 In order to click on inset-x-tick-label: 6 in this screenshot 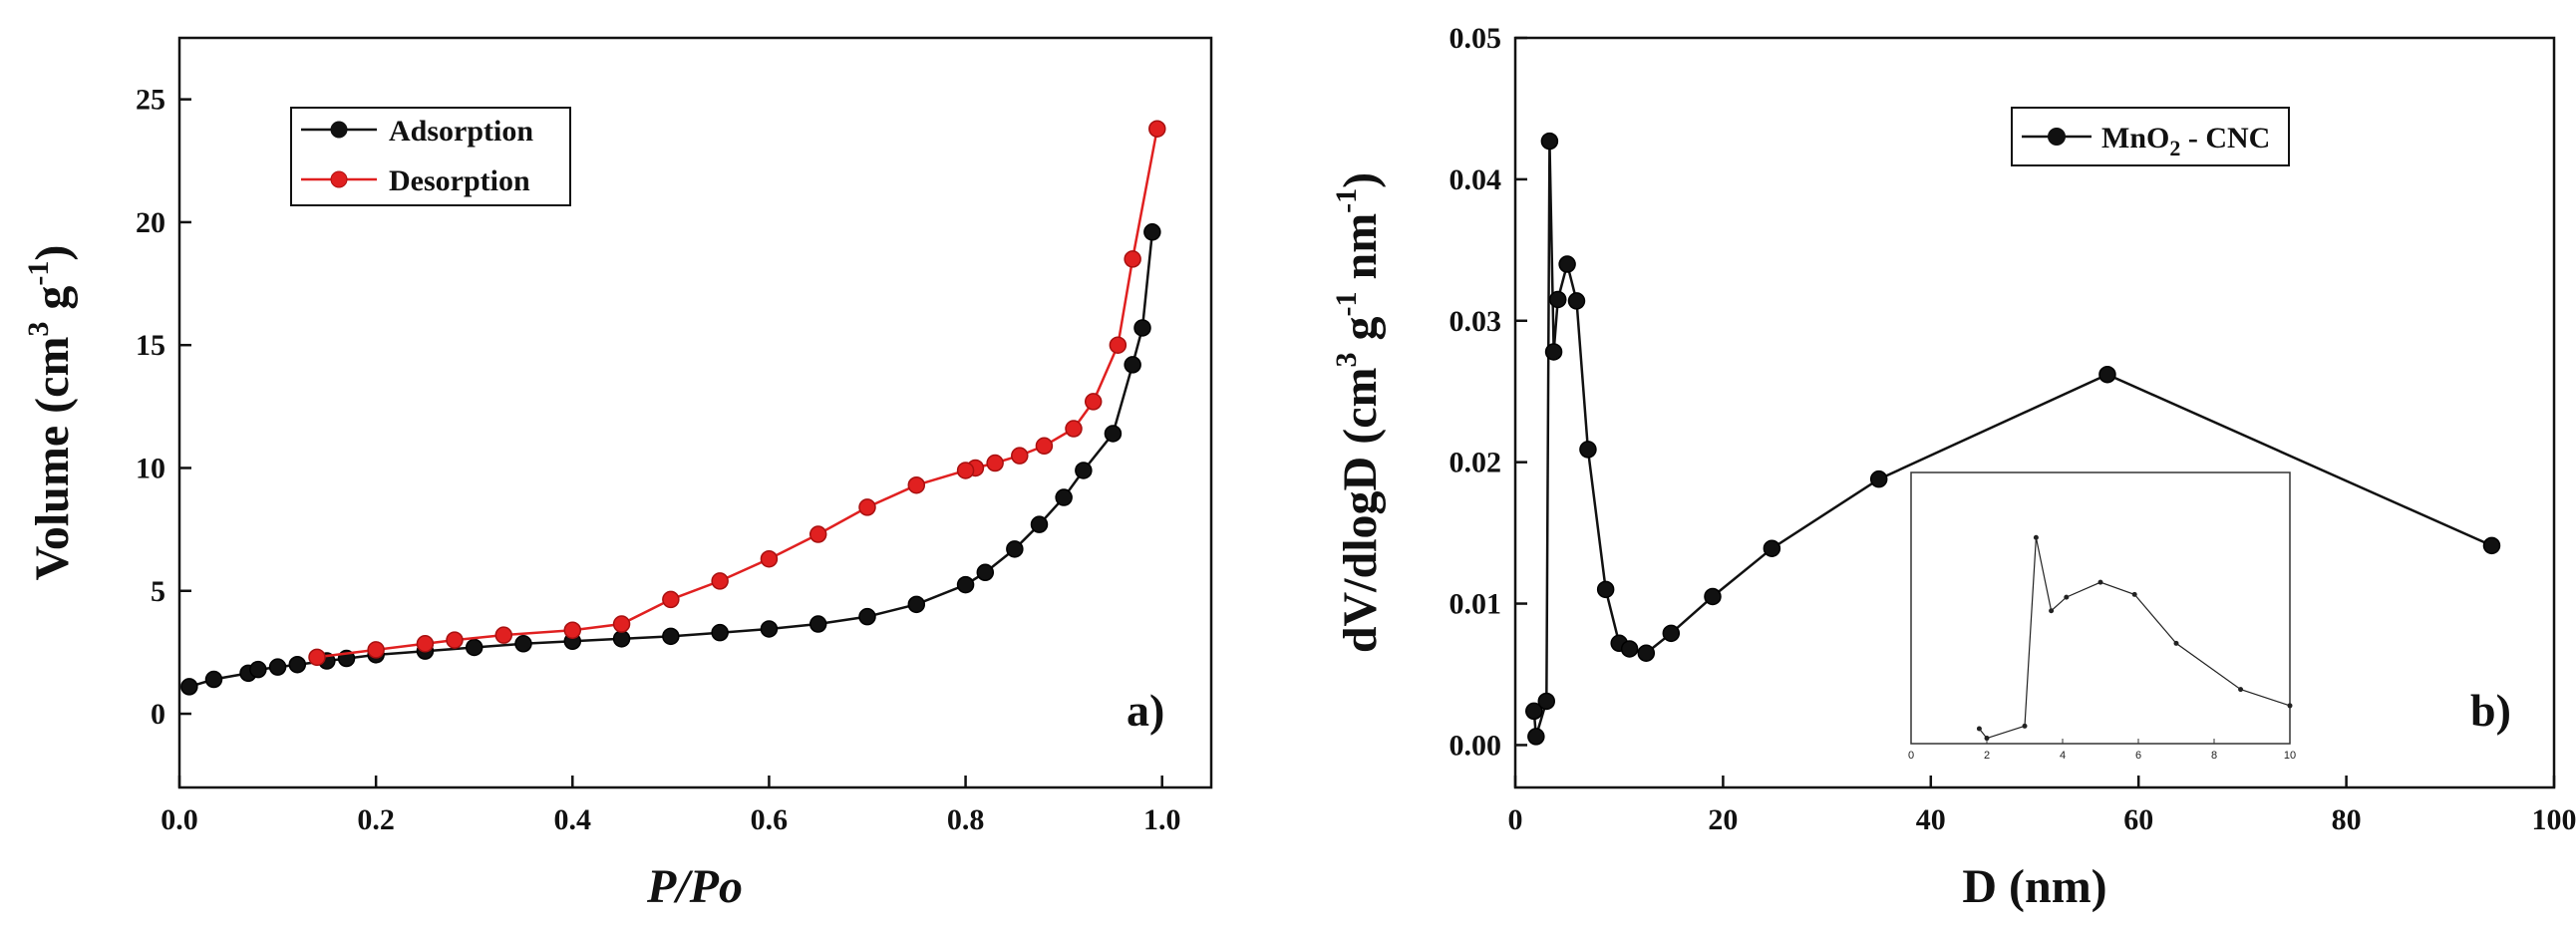, I will do `click(2138, 756)`.